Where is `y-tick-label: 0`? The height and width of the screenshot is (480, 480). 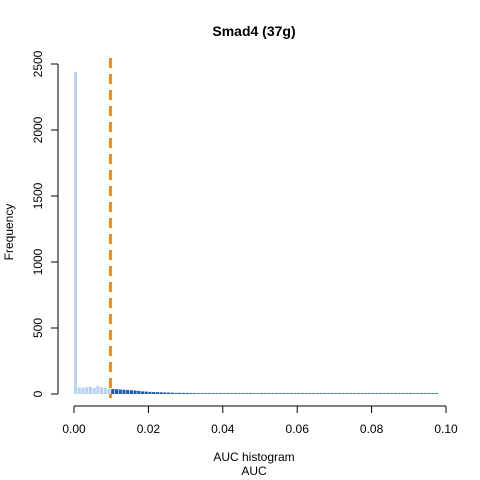 y-tick-label: 0 is located at coordinates (38, 393).